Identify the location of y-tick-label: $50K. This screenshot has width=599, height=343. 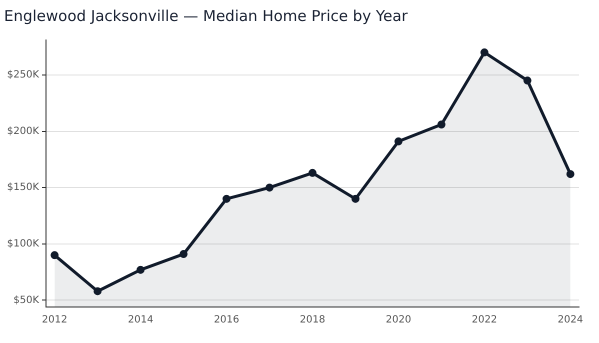
(26, 300).